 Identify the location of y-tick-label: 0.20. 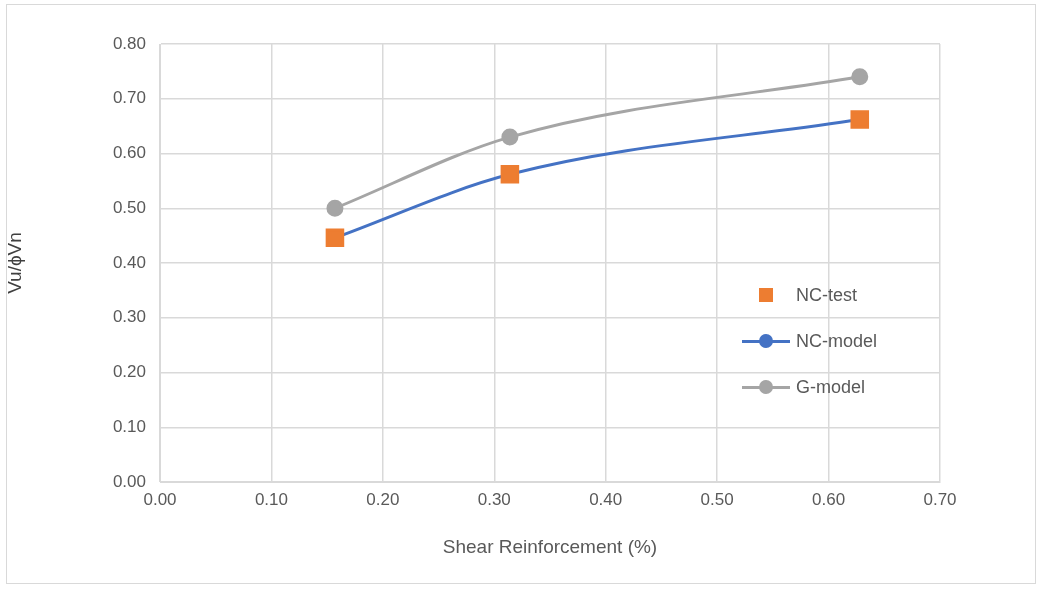
(129, 372).